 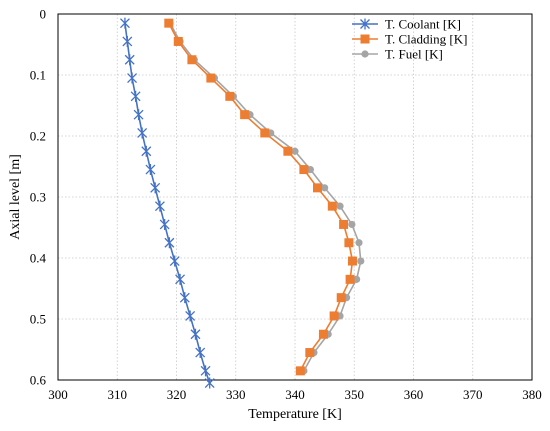 I want to click on y-axis-title: Axial level [m], so click(x=15, y=197).